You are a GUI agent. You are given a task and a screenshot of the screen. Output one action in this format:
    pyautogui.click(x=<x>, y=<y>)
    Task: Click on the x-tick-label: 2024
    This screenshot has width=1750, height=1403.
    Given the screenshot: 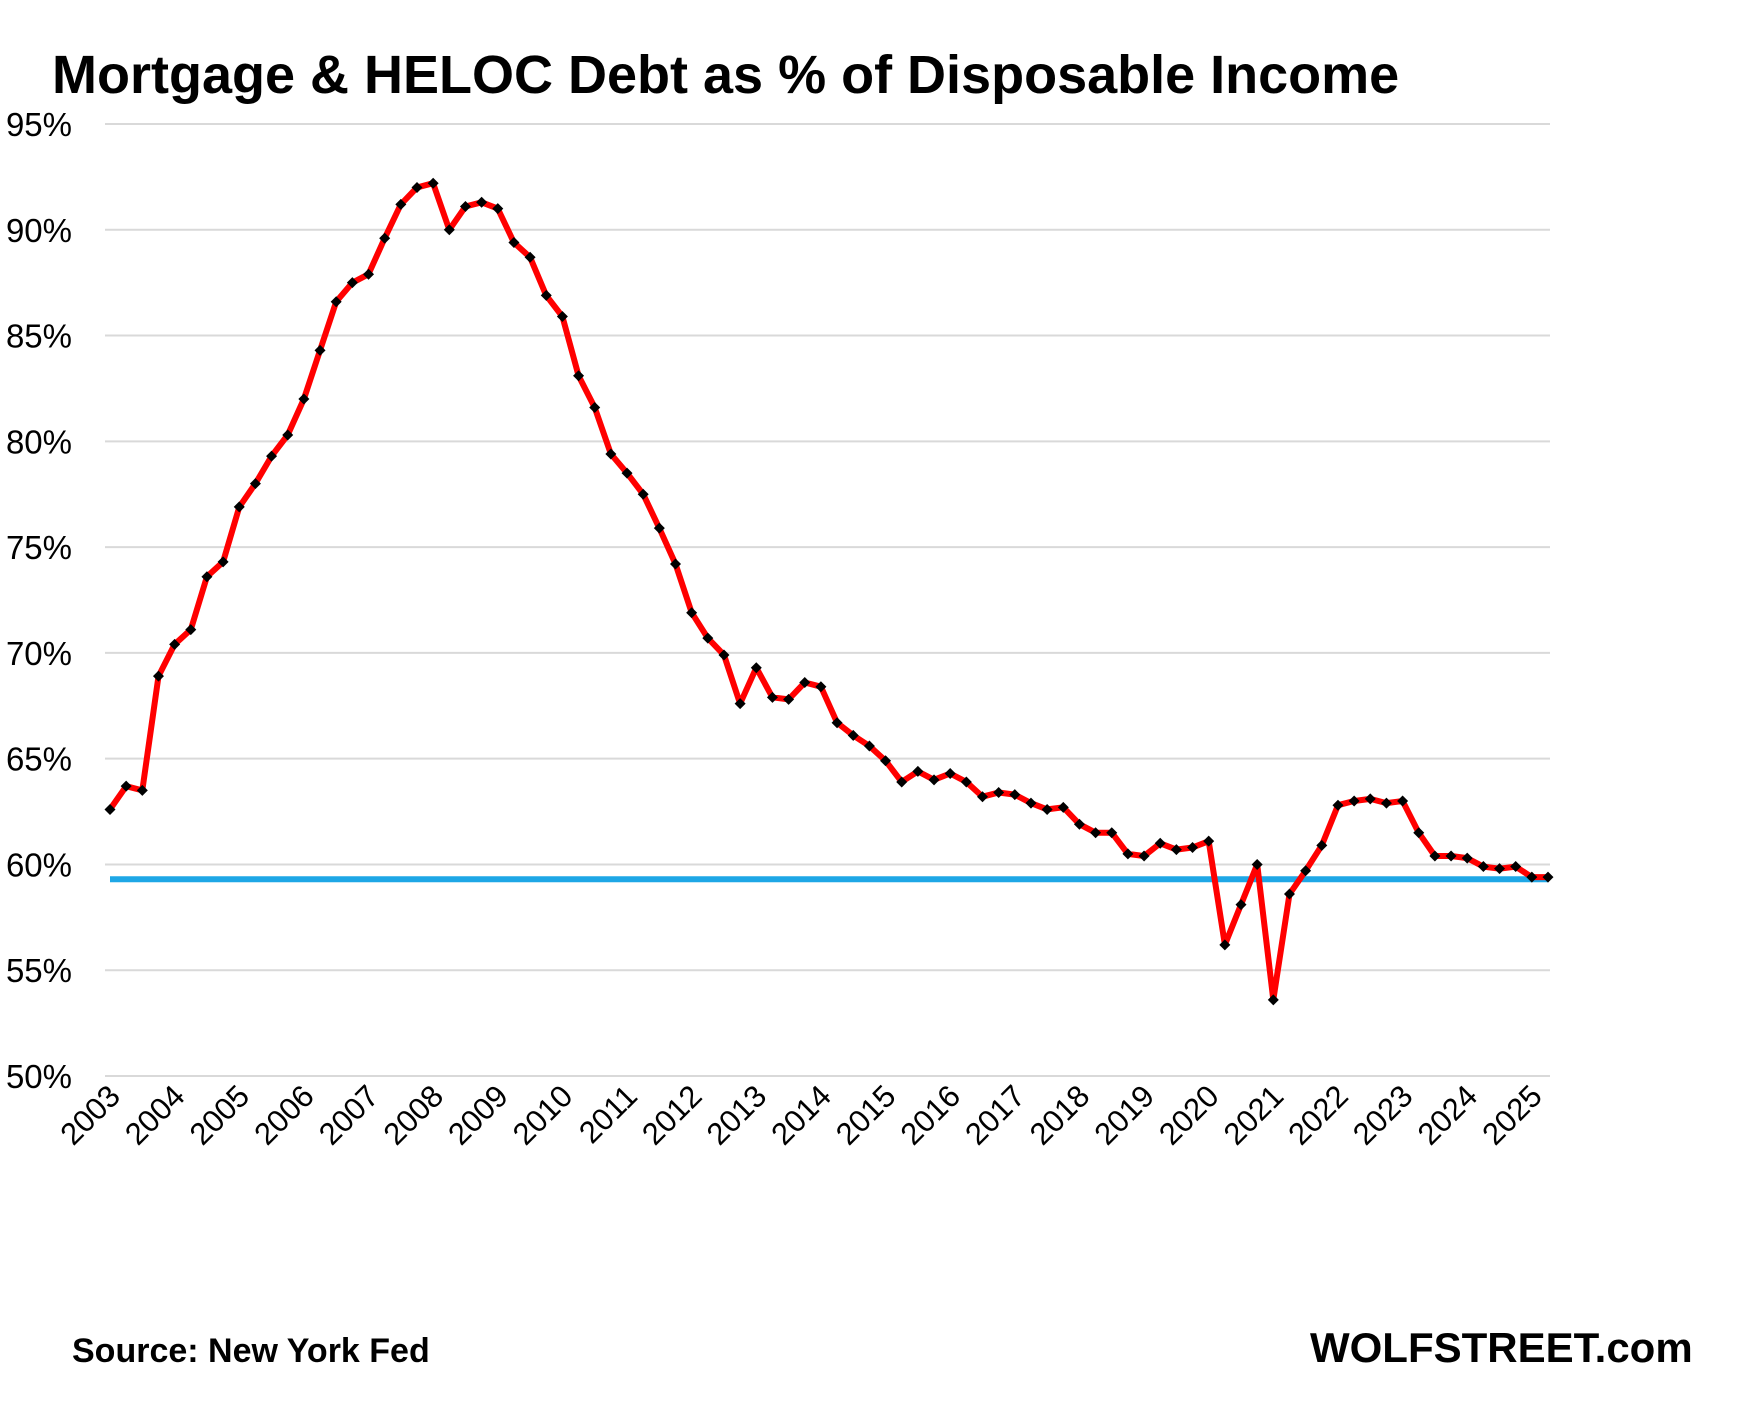 What is the action you would take?
    pyautogui.click(x=1448, y=1115)
    